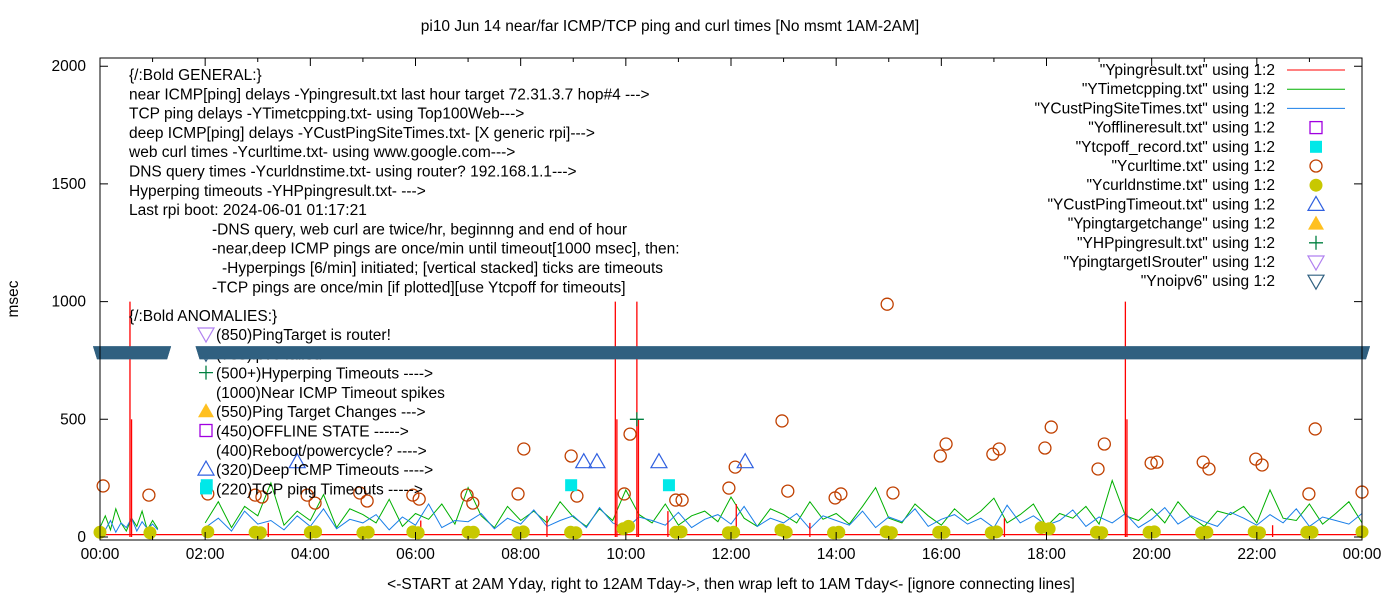 The width and height of the screenshot is (1400, 600). I want to click on x-tick-label: 16:00, so click(941, 554).